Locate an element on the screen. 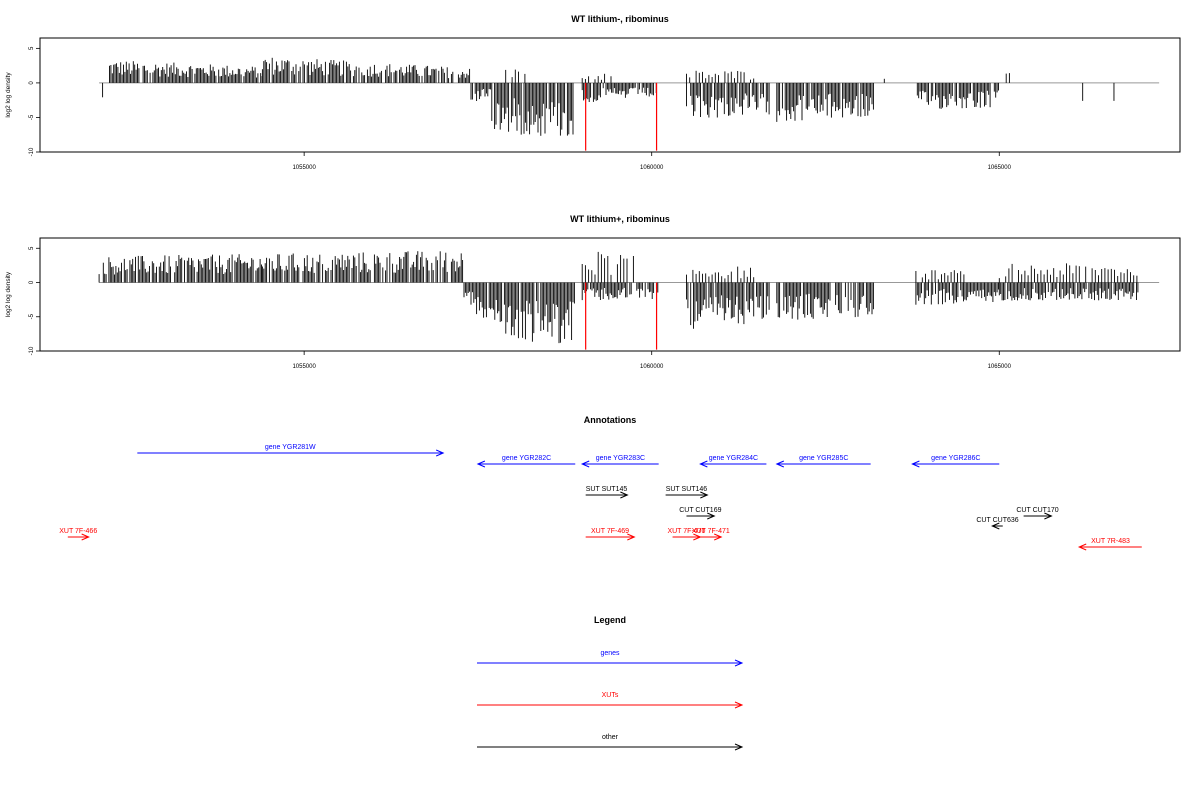  feature-annotation: SUT SUT146 is located at coordinates (687, 492).